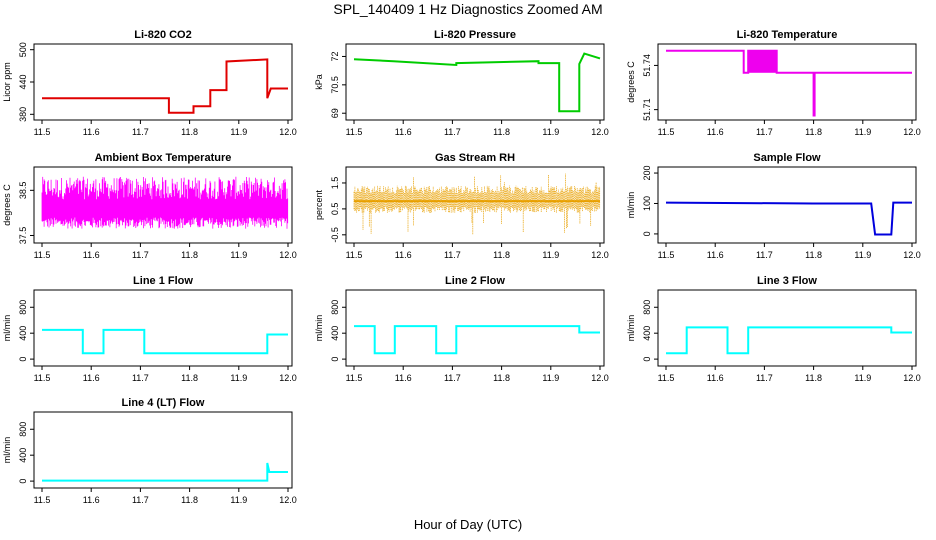 The image size is (936, 540). Describe the element at coordinates (163, 281) in the screenshot. I see `panel-title: Line 1 Flow` at that location.